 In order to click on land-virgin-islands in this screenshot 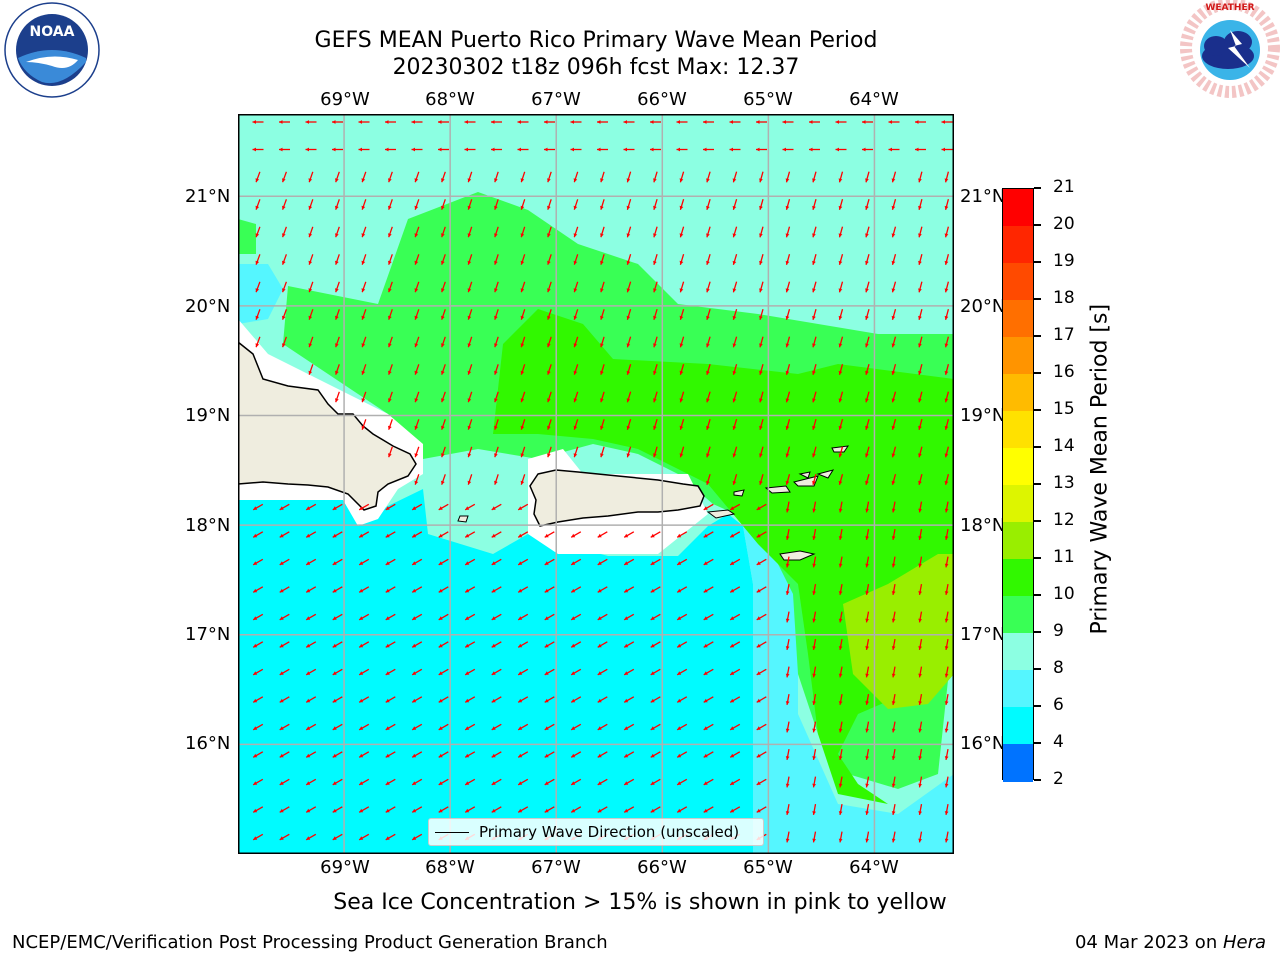, I will do `click(807, 469)`.